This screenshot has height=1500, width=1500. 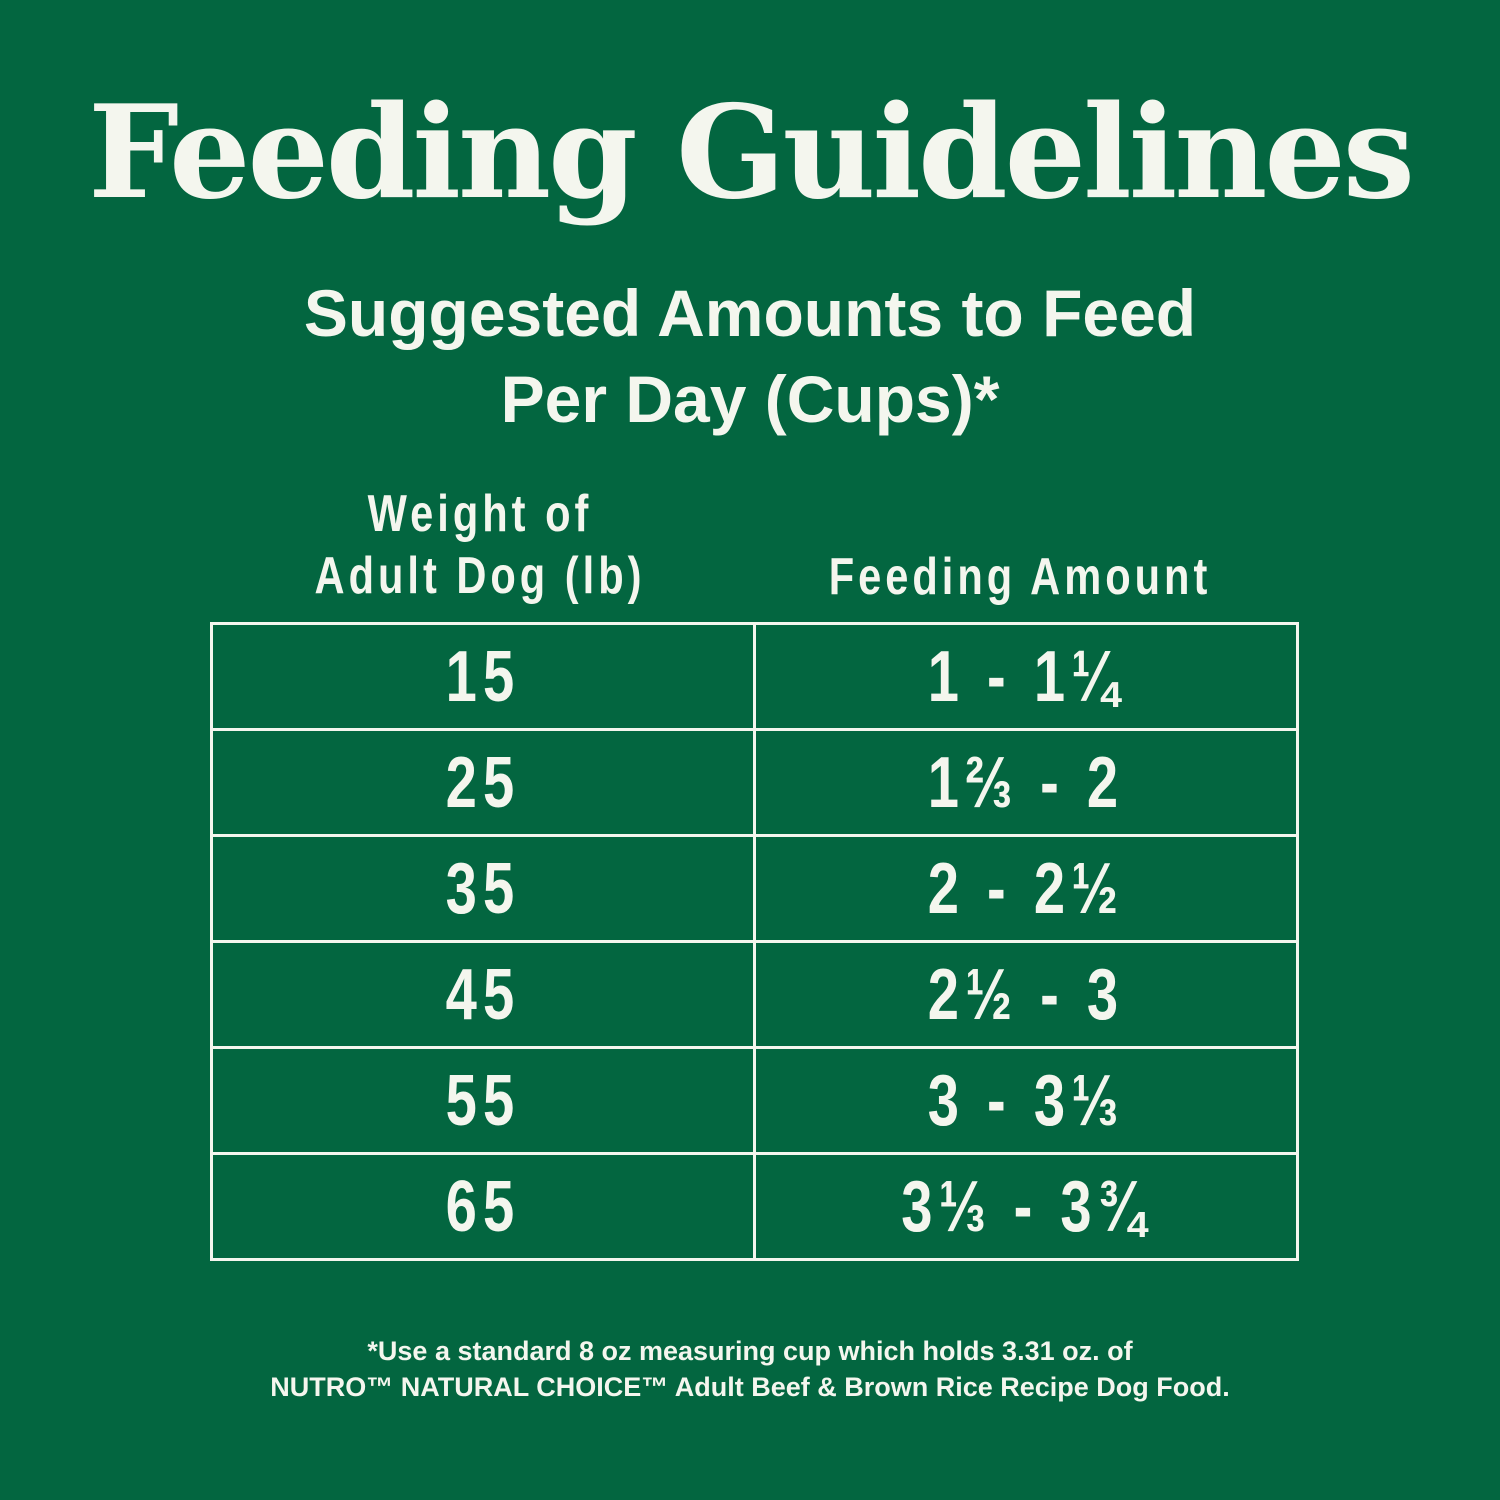 I want to click on amount-cell: 1⅔ - 2, so click(x=1026, y=782).